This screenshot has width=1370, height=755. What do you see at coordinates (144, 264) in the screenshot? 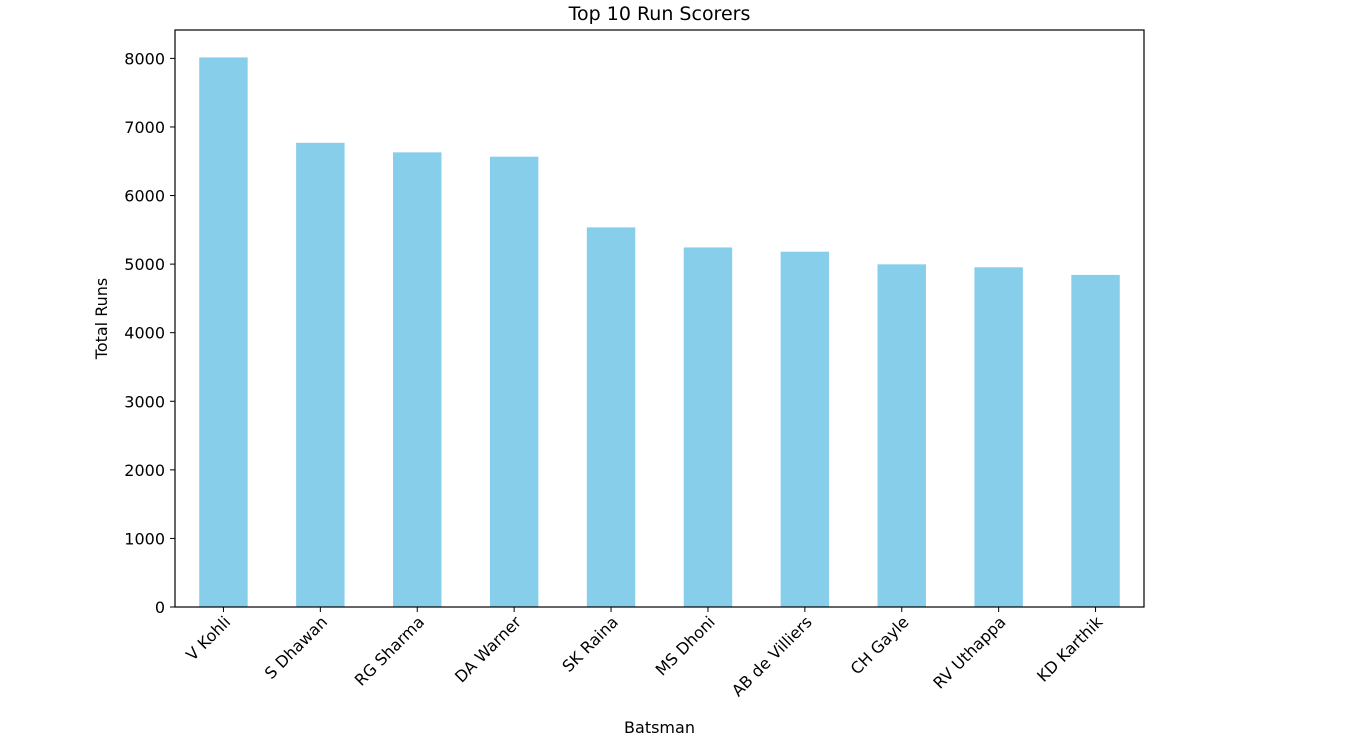
I see `y-tick-label: 5000` at bounding box center [144, 264].